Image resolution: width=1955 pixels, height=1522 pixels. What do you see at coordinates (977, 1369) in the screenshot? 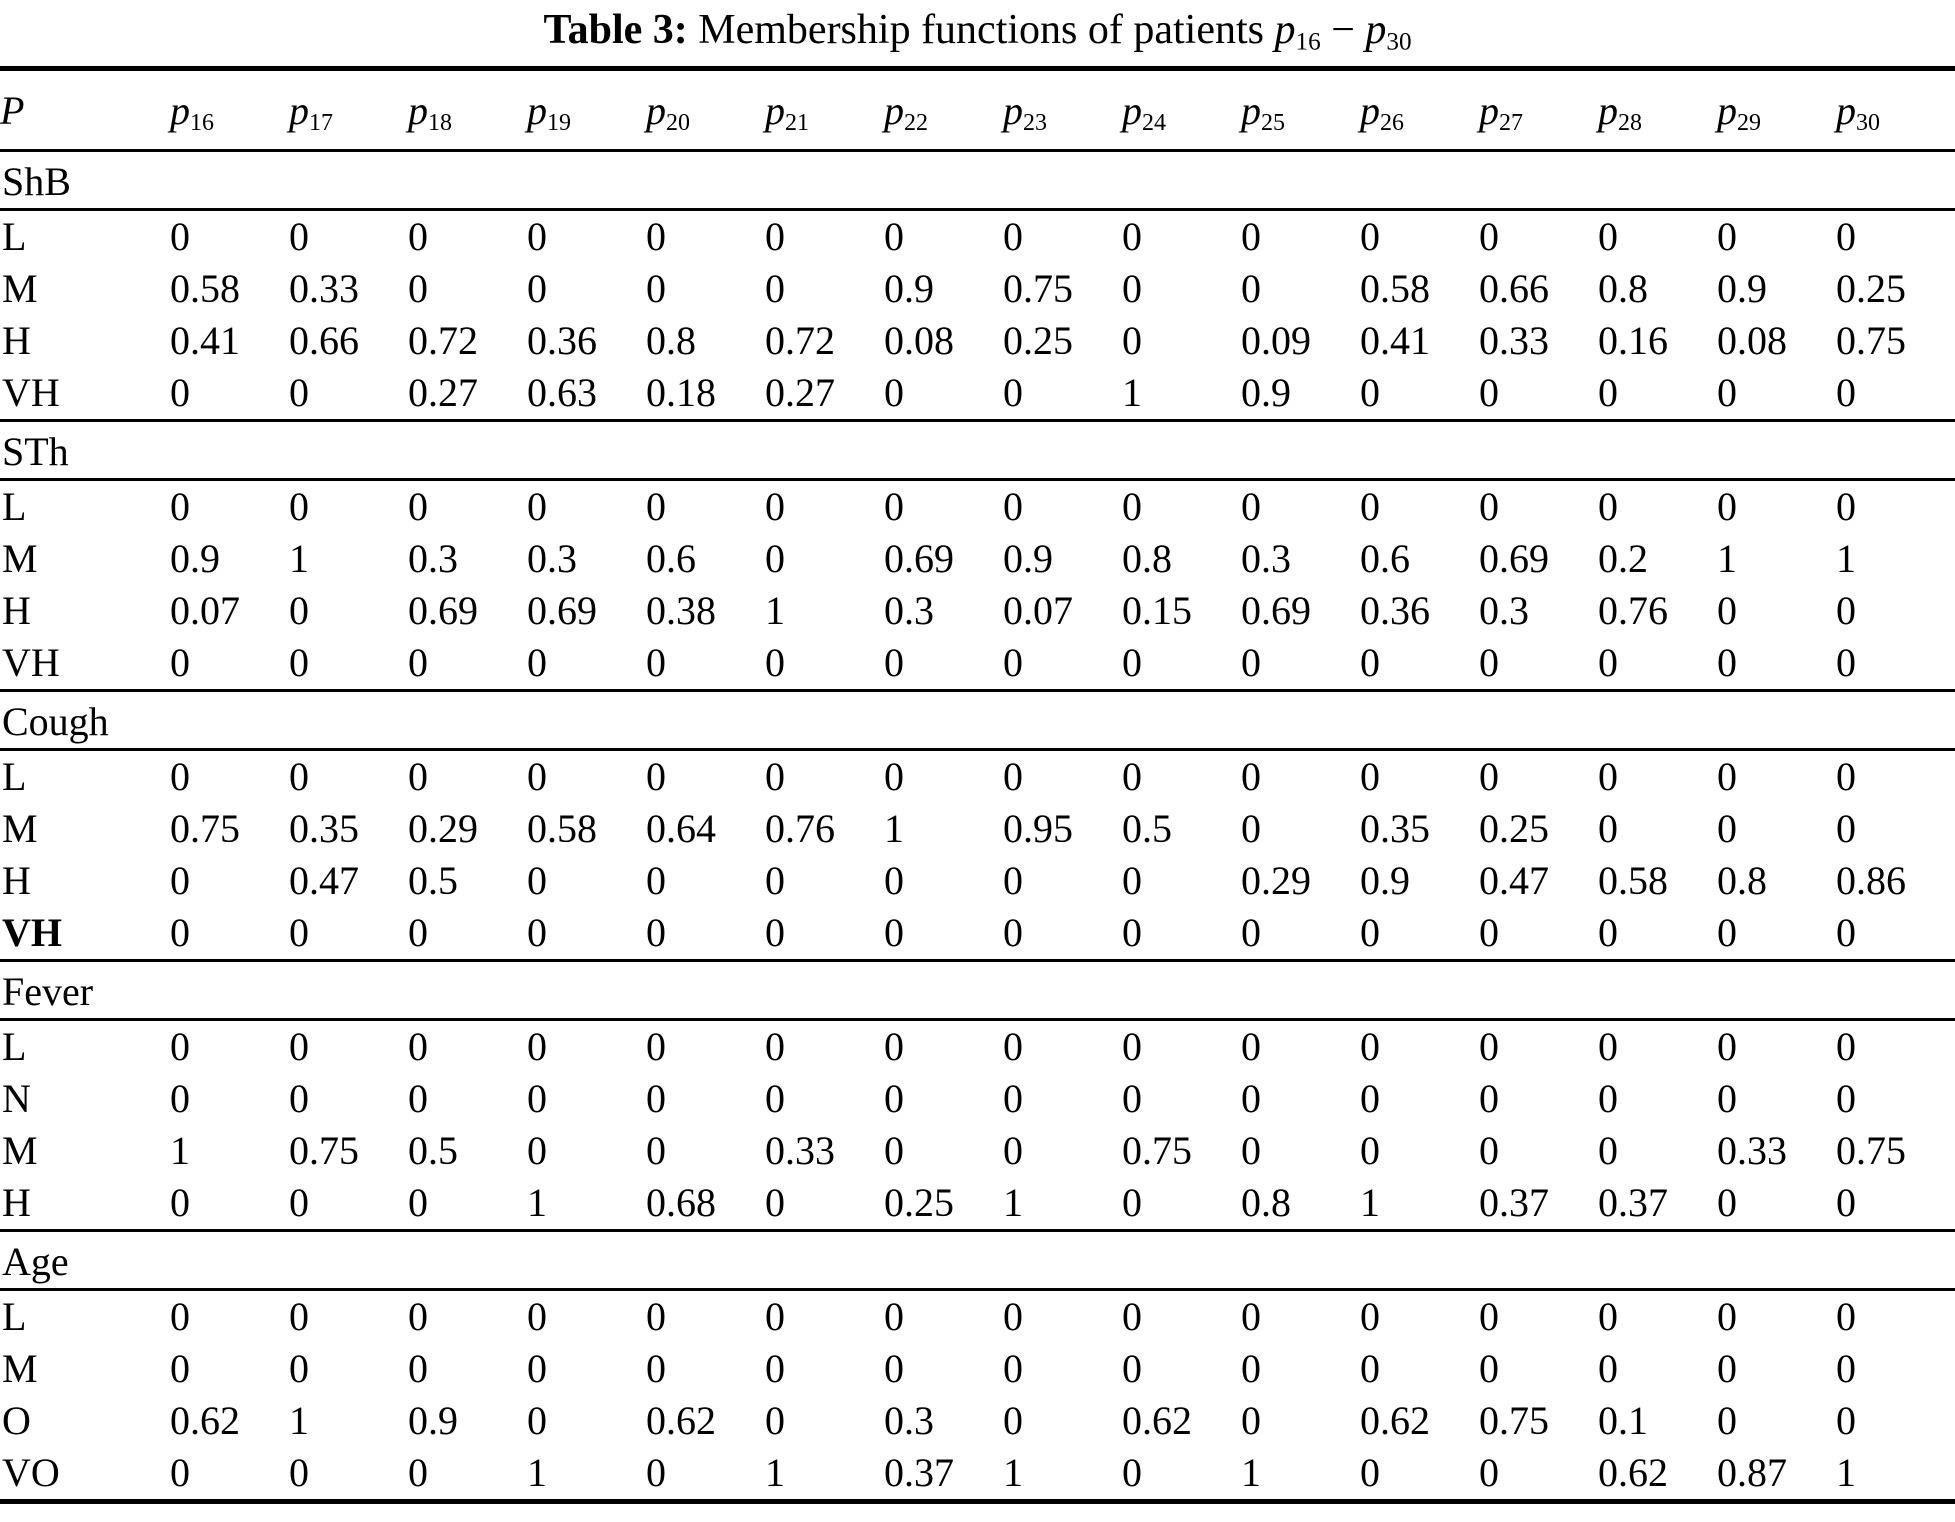
I see `table-row: M 0 0 0 0 0 0 0 0 0 0 0 0 0 0 0` at bounding box center [977, 1369].